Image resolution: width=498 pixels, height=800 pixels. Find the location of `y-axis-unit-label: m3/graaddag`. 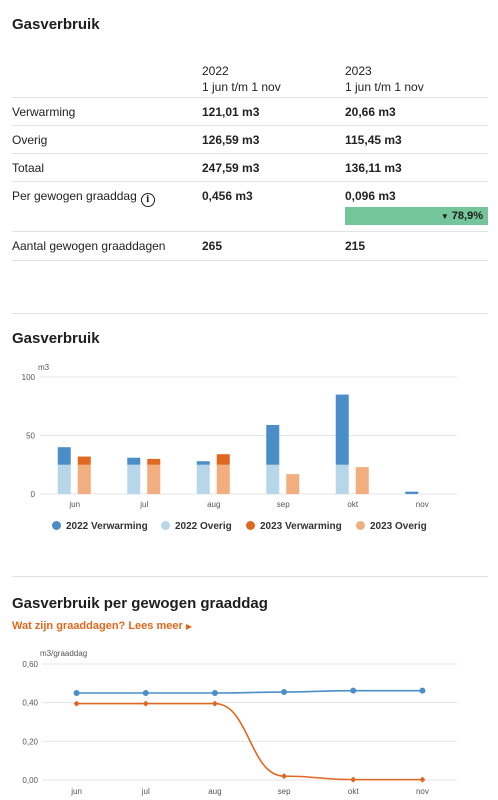

y-axis-unit-label: m3/graaddag is located at coordinates (63, 653).